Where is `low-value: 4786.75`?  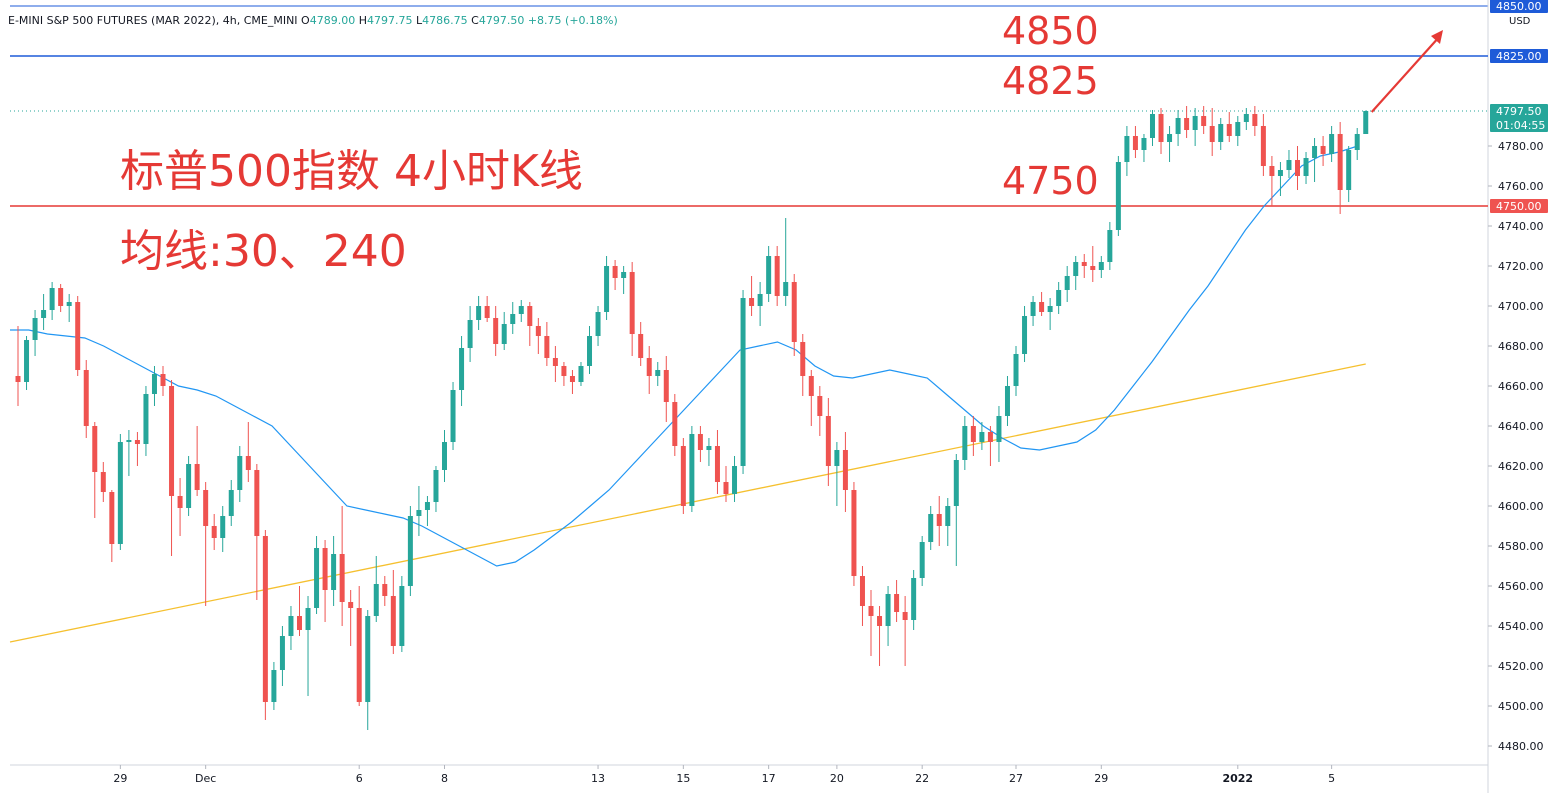
low-value: 4786.75 is located at coordinates (445, 20).